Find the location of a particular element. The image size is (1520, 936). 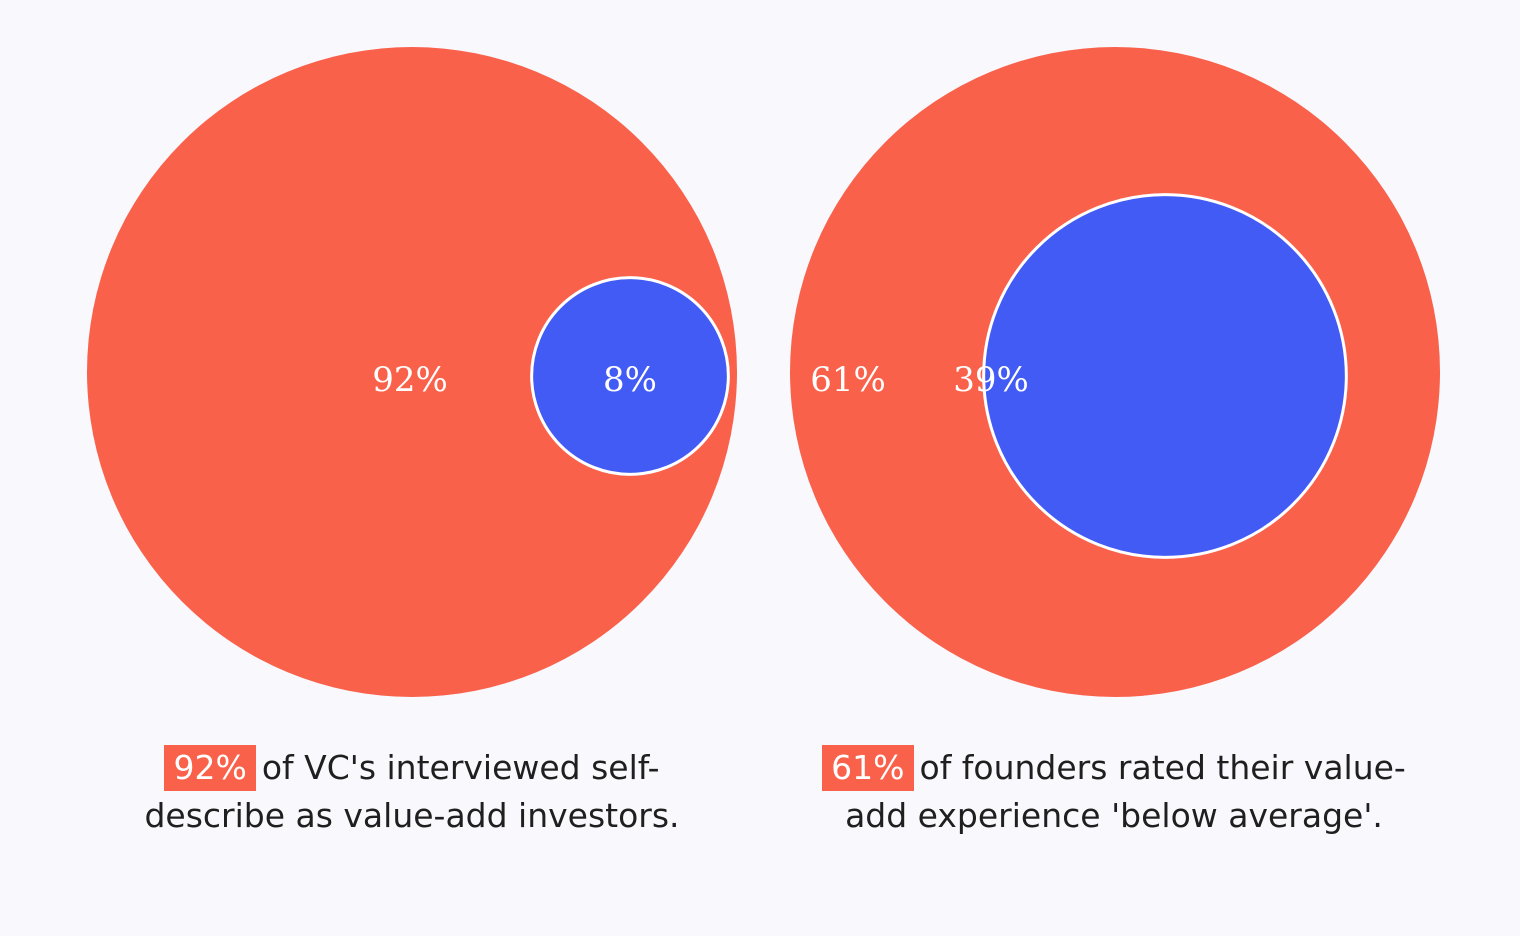

caption-left-text-2: describe as value-add investors. is located at coordinates (412, 815).